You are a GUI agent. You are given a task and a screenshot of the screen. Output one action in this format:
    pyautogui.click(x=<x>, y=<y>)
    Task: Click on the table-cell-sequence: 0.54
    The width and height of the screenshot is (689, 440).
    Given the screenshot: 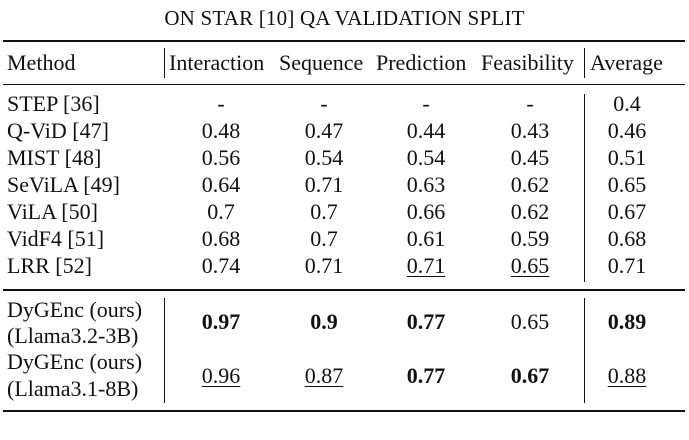 What is the action you would take?
    pyautogui.click(x=324, y=157)
    